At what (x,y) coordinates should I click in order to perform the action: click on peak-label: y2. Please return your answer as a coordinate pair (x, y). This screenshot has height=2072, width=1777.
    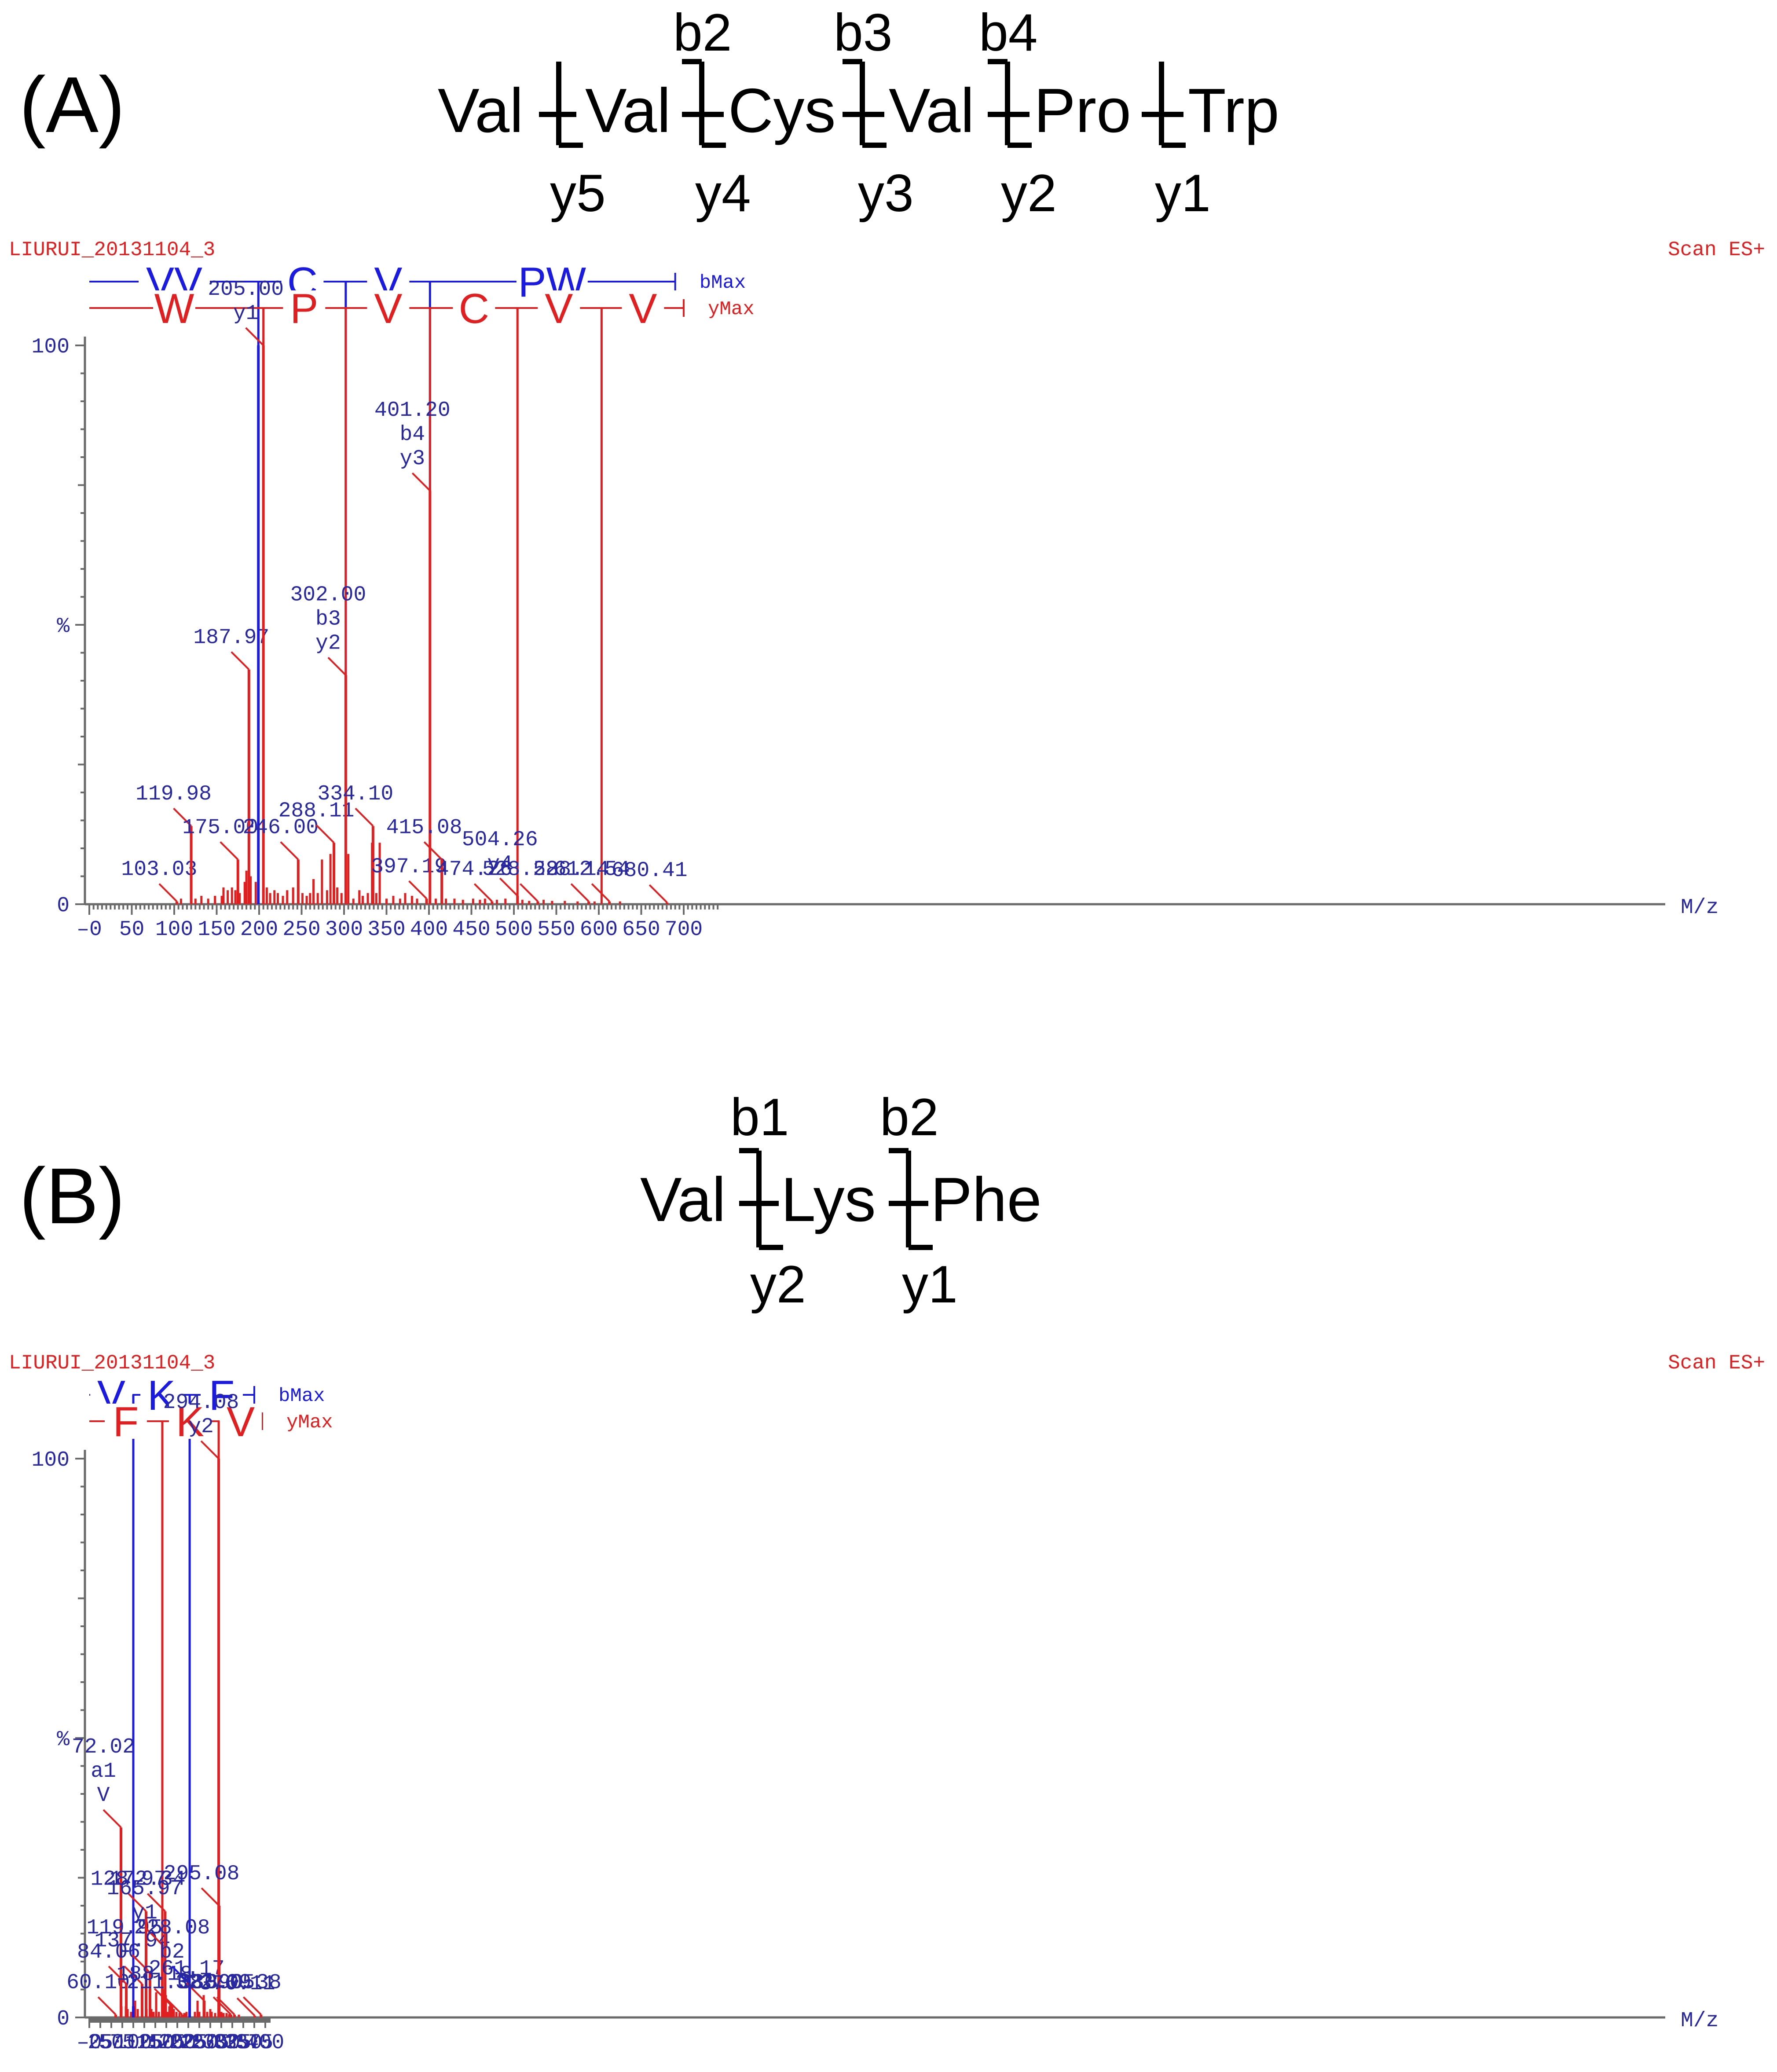
    Looking at the image, I should click on (328, 643).